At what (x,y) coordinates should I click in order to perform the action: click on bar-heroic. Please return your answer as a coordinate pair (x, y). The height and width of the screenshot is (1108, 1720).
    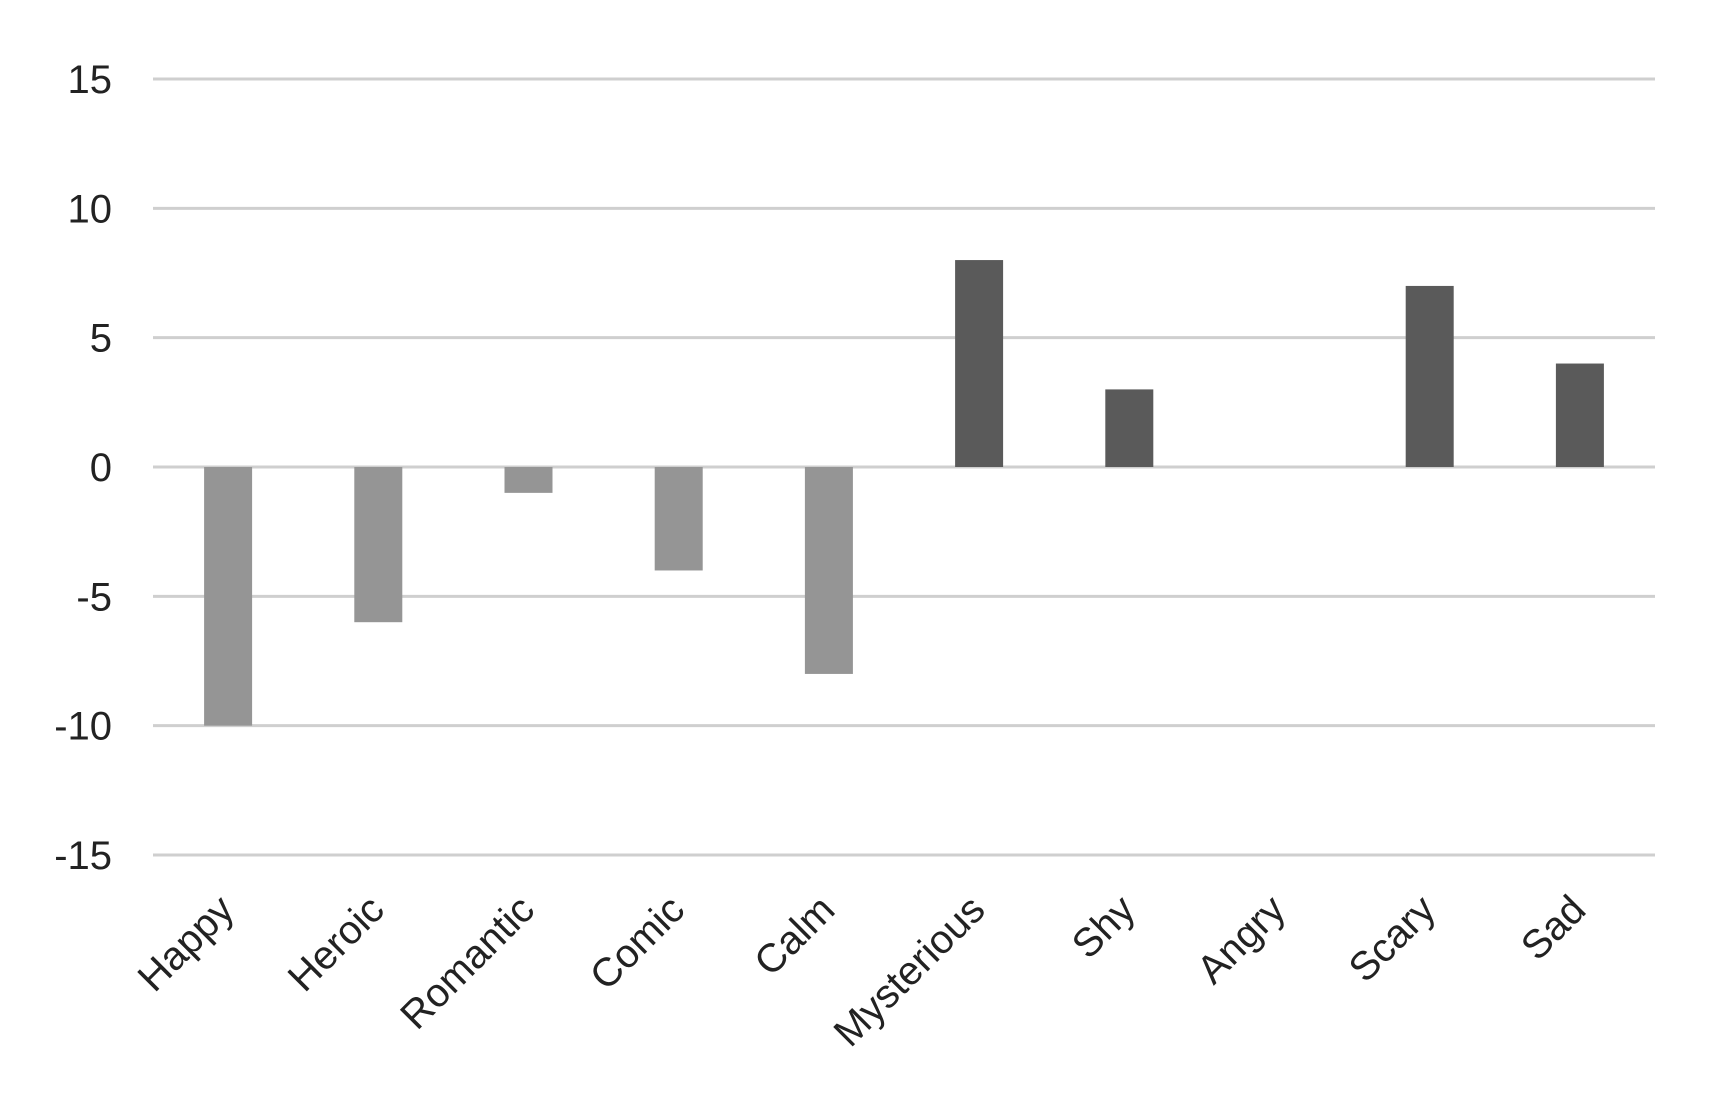
    Looking at the image, I should click on (378, 545).